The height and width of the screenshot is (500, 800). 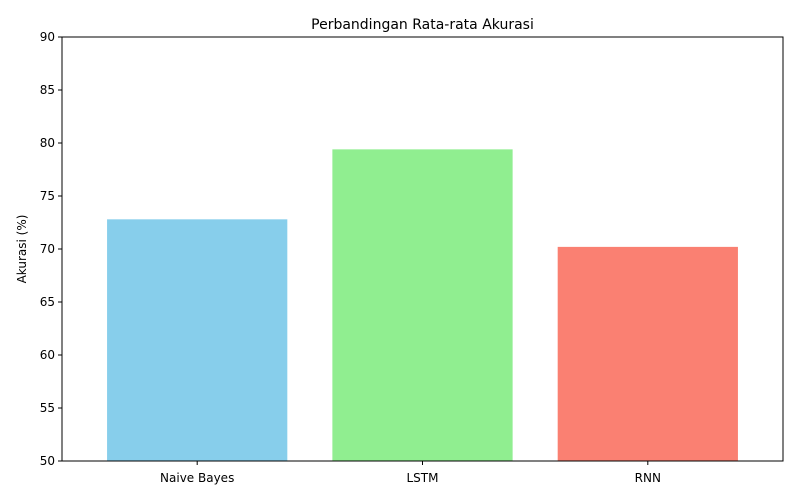 I want to click on x-tick-label: RNN, so click(x=648, y=478).